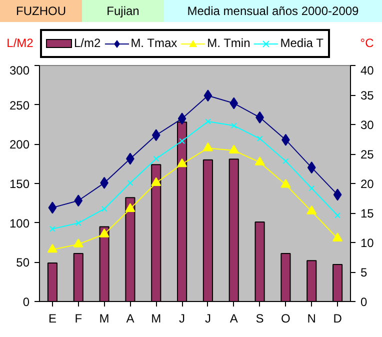 The image size is (382, 337). I want to click on y-tick-label: 150, so click(19, 184).